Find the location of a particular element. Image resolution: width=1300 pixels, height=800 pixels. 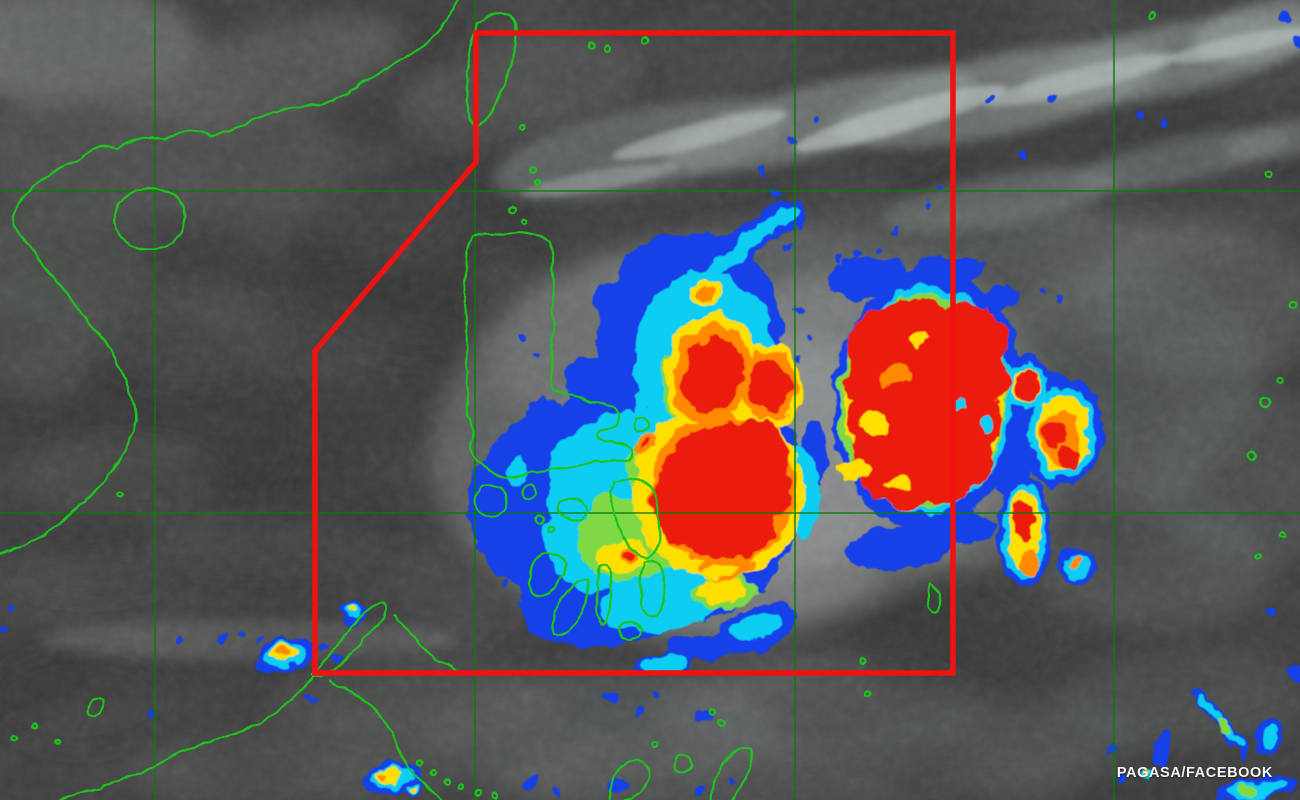

ir-layer-red is located at coordinates (850, 430).